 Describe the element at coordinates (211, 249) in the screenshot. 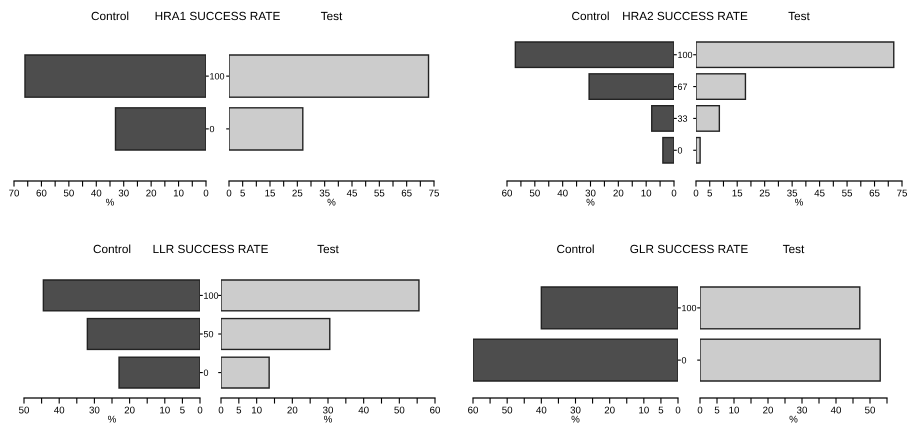

I see `text: LLR SUCCESS RATE` at that location.